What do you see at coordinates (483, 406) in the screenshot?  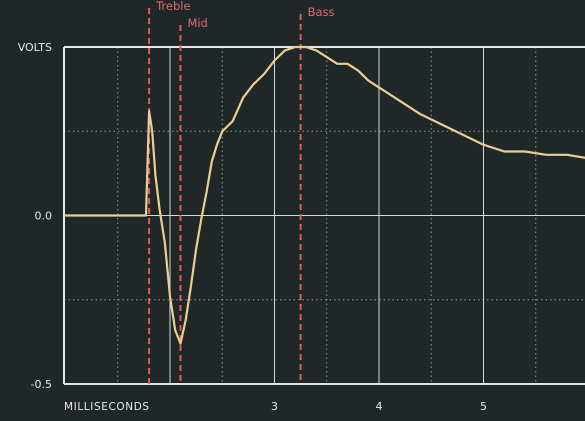 I see `x-tick-label: 5` at bounding box center [483, 406].